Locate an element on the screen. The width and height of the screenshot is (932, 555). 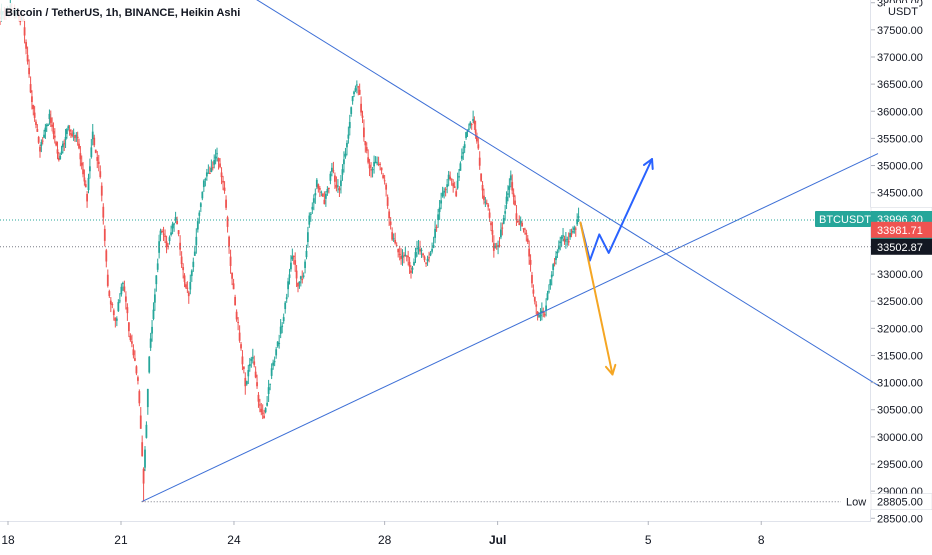
low-name-bg is located at coordinates (856, 501).